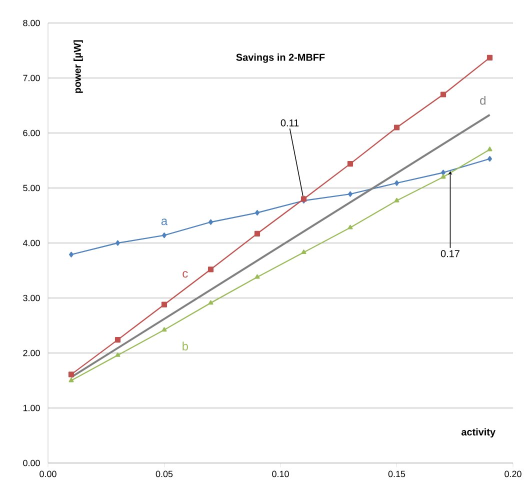 This screenshot has height=493, width=526. What do you see at coordinates (31, 408) in the screenshot?
I see `y-tick-label: 1.00` at bounding box center [31, 408].